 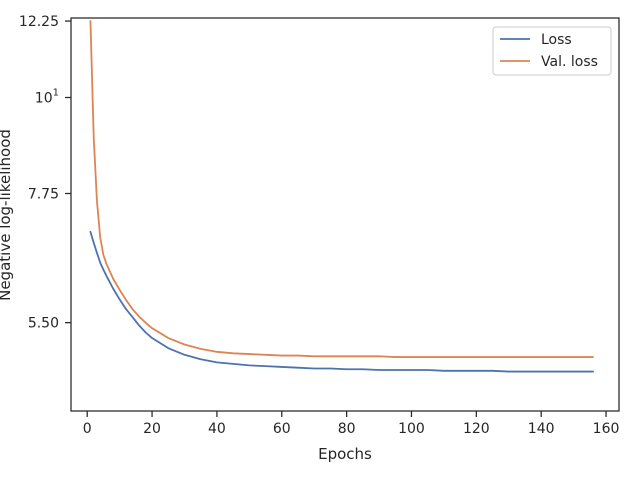 What do you see at coordinates (411, 429) in the screenshot?
I see `x-tick-label: 100` at bounding box center [411, 429].